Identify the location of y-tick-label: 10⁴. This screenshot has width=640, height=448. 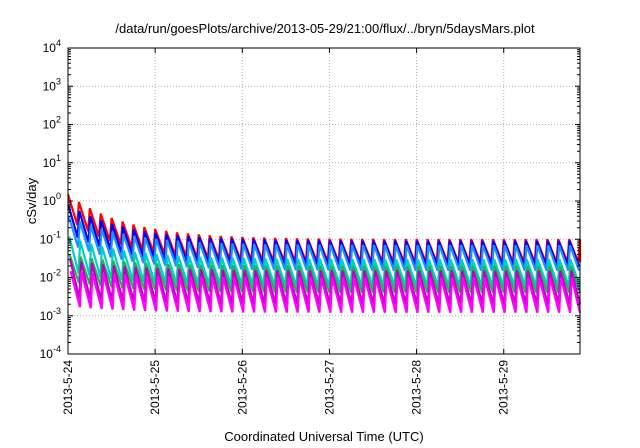
(52, 46).